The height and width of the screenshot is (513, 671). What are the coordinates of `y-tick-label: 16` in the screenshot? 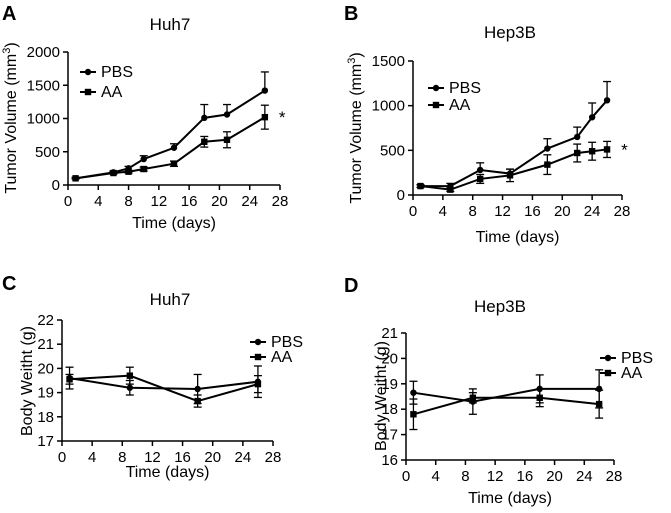 It's located at (389, 460).